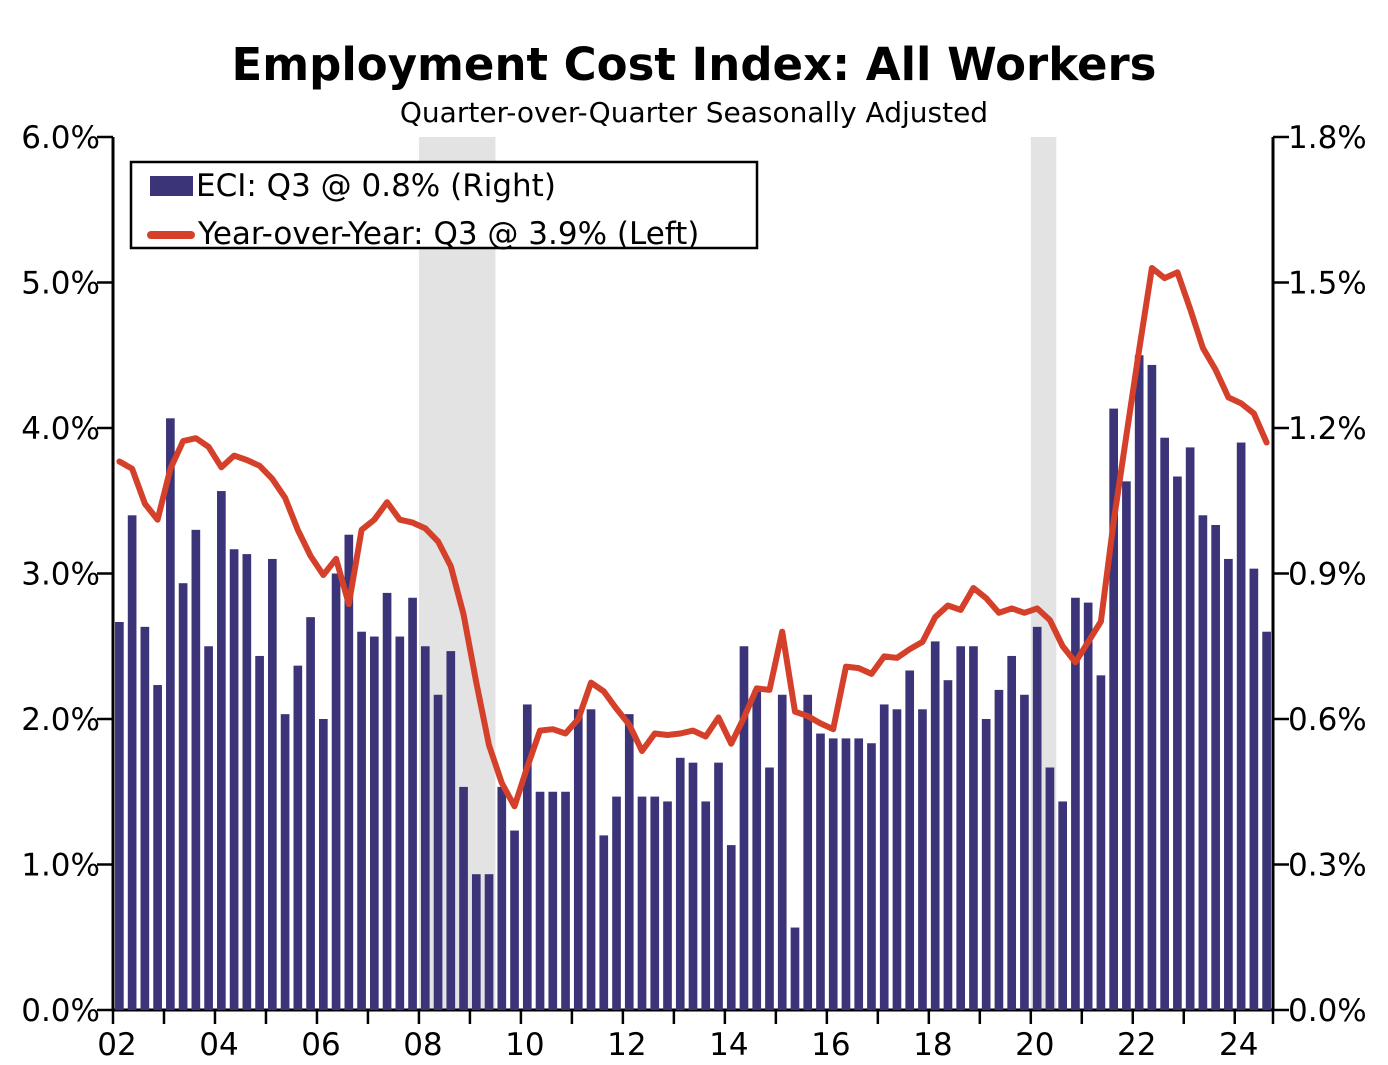 The image size is (1388, 1065). What do you see at coordinates (1327, 284) in the screenshot?
I see `right-axis-tick-label: 1.5%` at bounding box center [1327, 284].